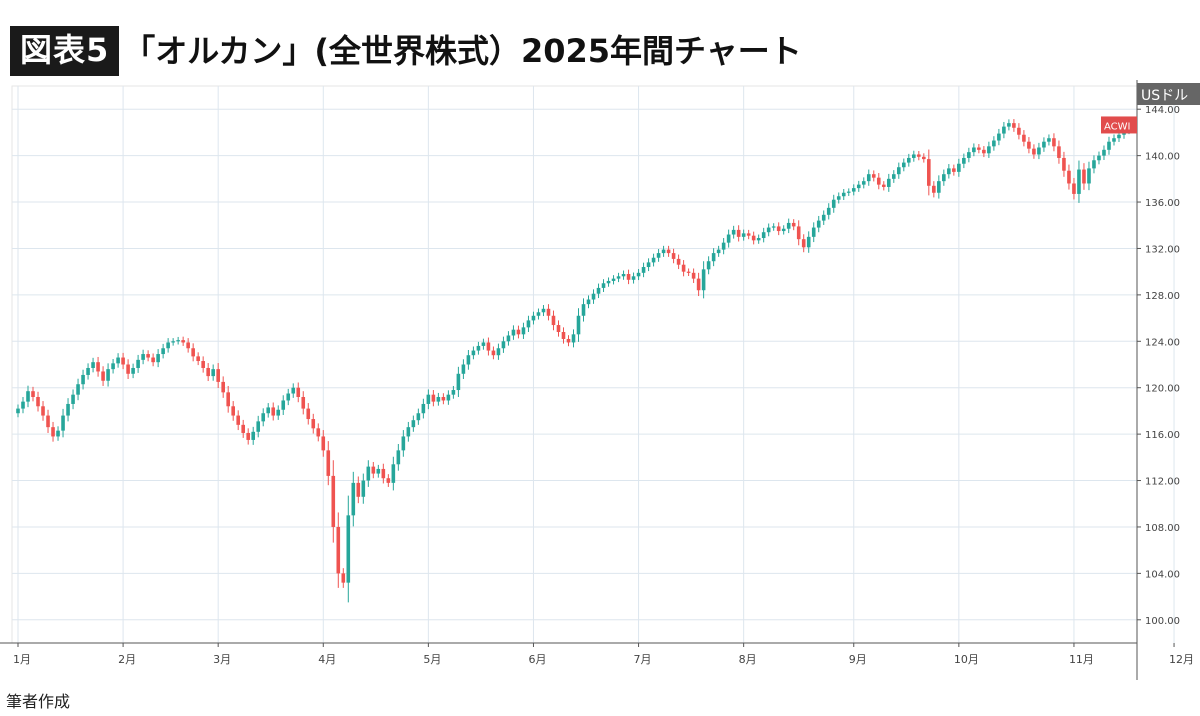  What do you see at coordinates (1164, 96) in the screenshot?
I see `unit-label: USドル` at bounding box center [1164, 96].